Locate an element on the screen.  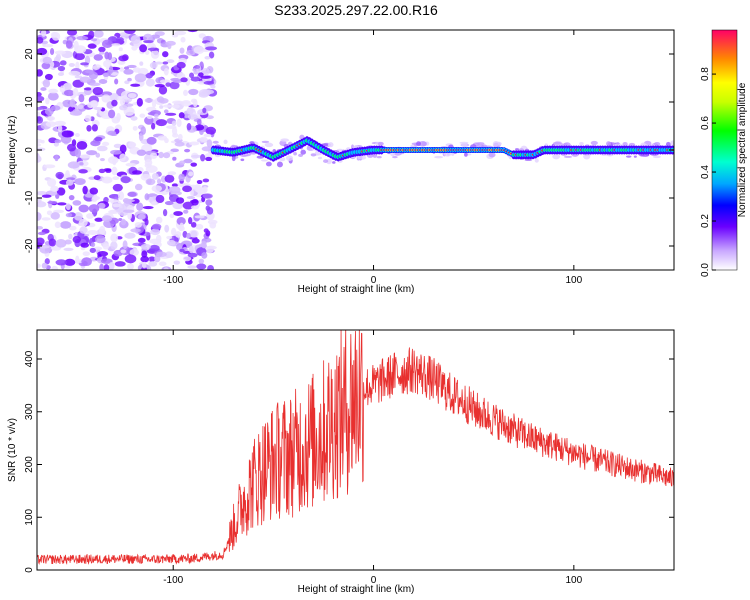
colorbar-label: Normalized spectral amplitude is located at coordinates (742, 149).